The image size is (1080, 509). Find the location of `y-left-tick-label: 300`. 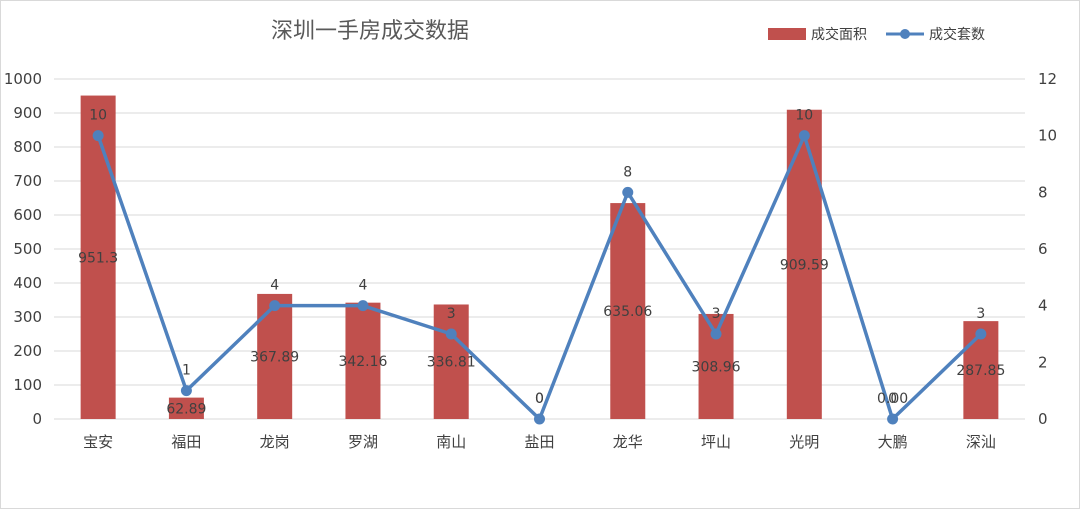

y-left-tick-label: 300 is located at coordinates (27, 317).